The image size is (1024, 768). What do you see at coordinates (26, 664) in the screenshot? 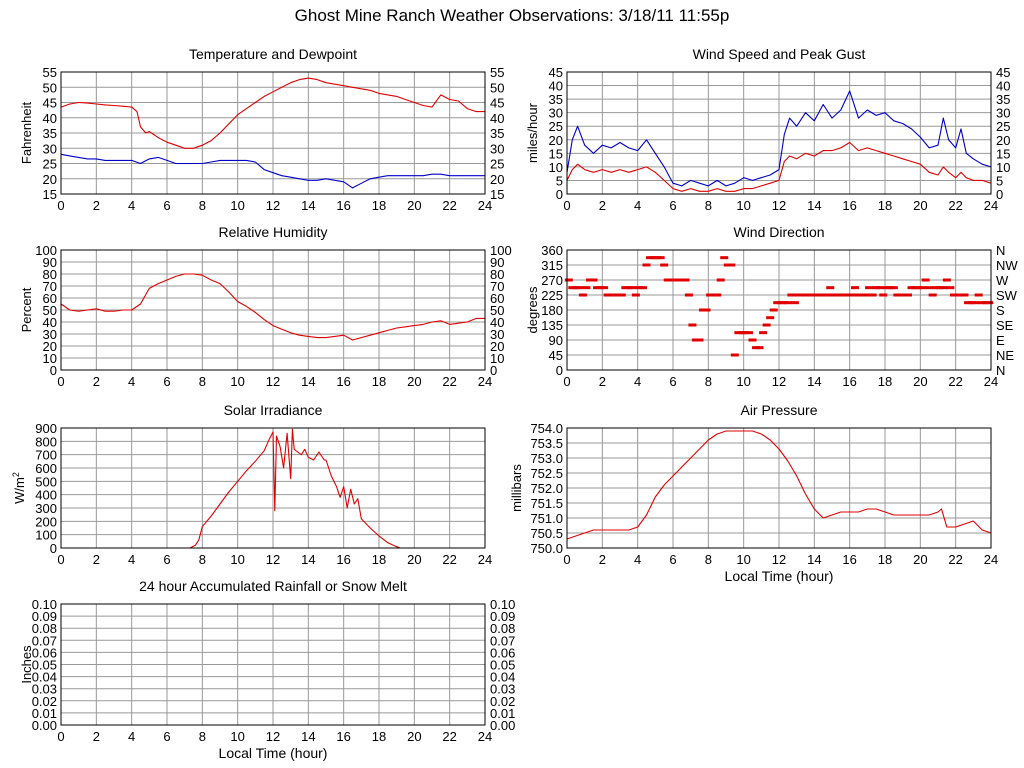
I see `y-axis-label: Inches` at bounding box center [26, 664].